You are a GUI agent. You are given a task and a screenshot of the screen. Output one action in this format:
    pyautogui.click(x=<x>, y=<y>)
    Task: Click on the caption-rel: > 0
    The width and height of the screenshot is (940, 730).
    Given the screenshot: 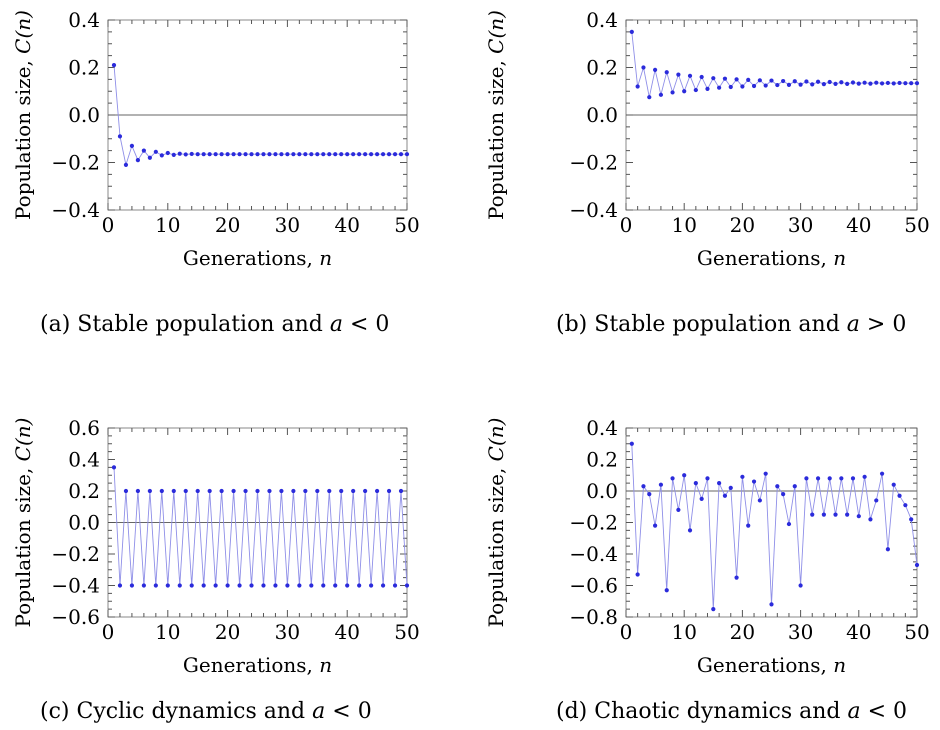 What is the action you would take?
    pyautogui.click(x=886, y=324)
    